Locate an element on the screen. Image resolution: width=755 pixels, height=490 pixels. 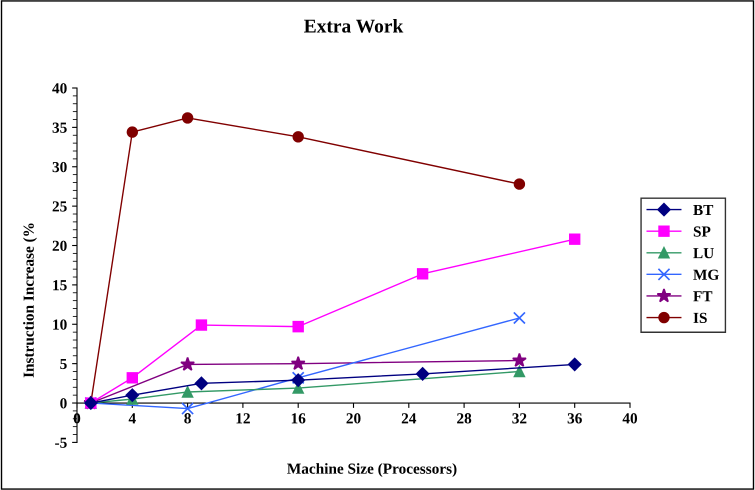
legend-label: SP is located at coordinates (702, 231).